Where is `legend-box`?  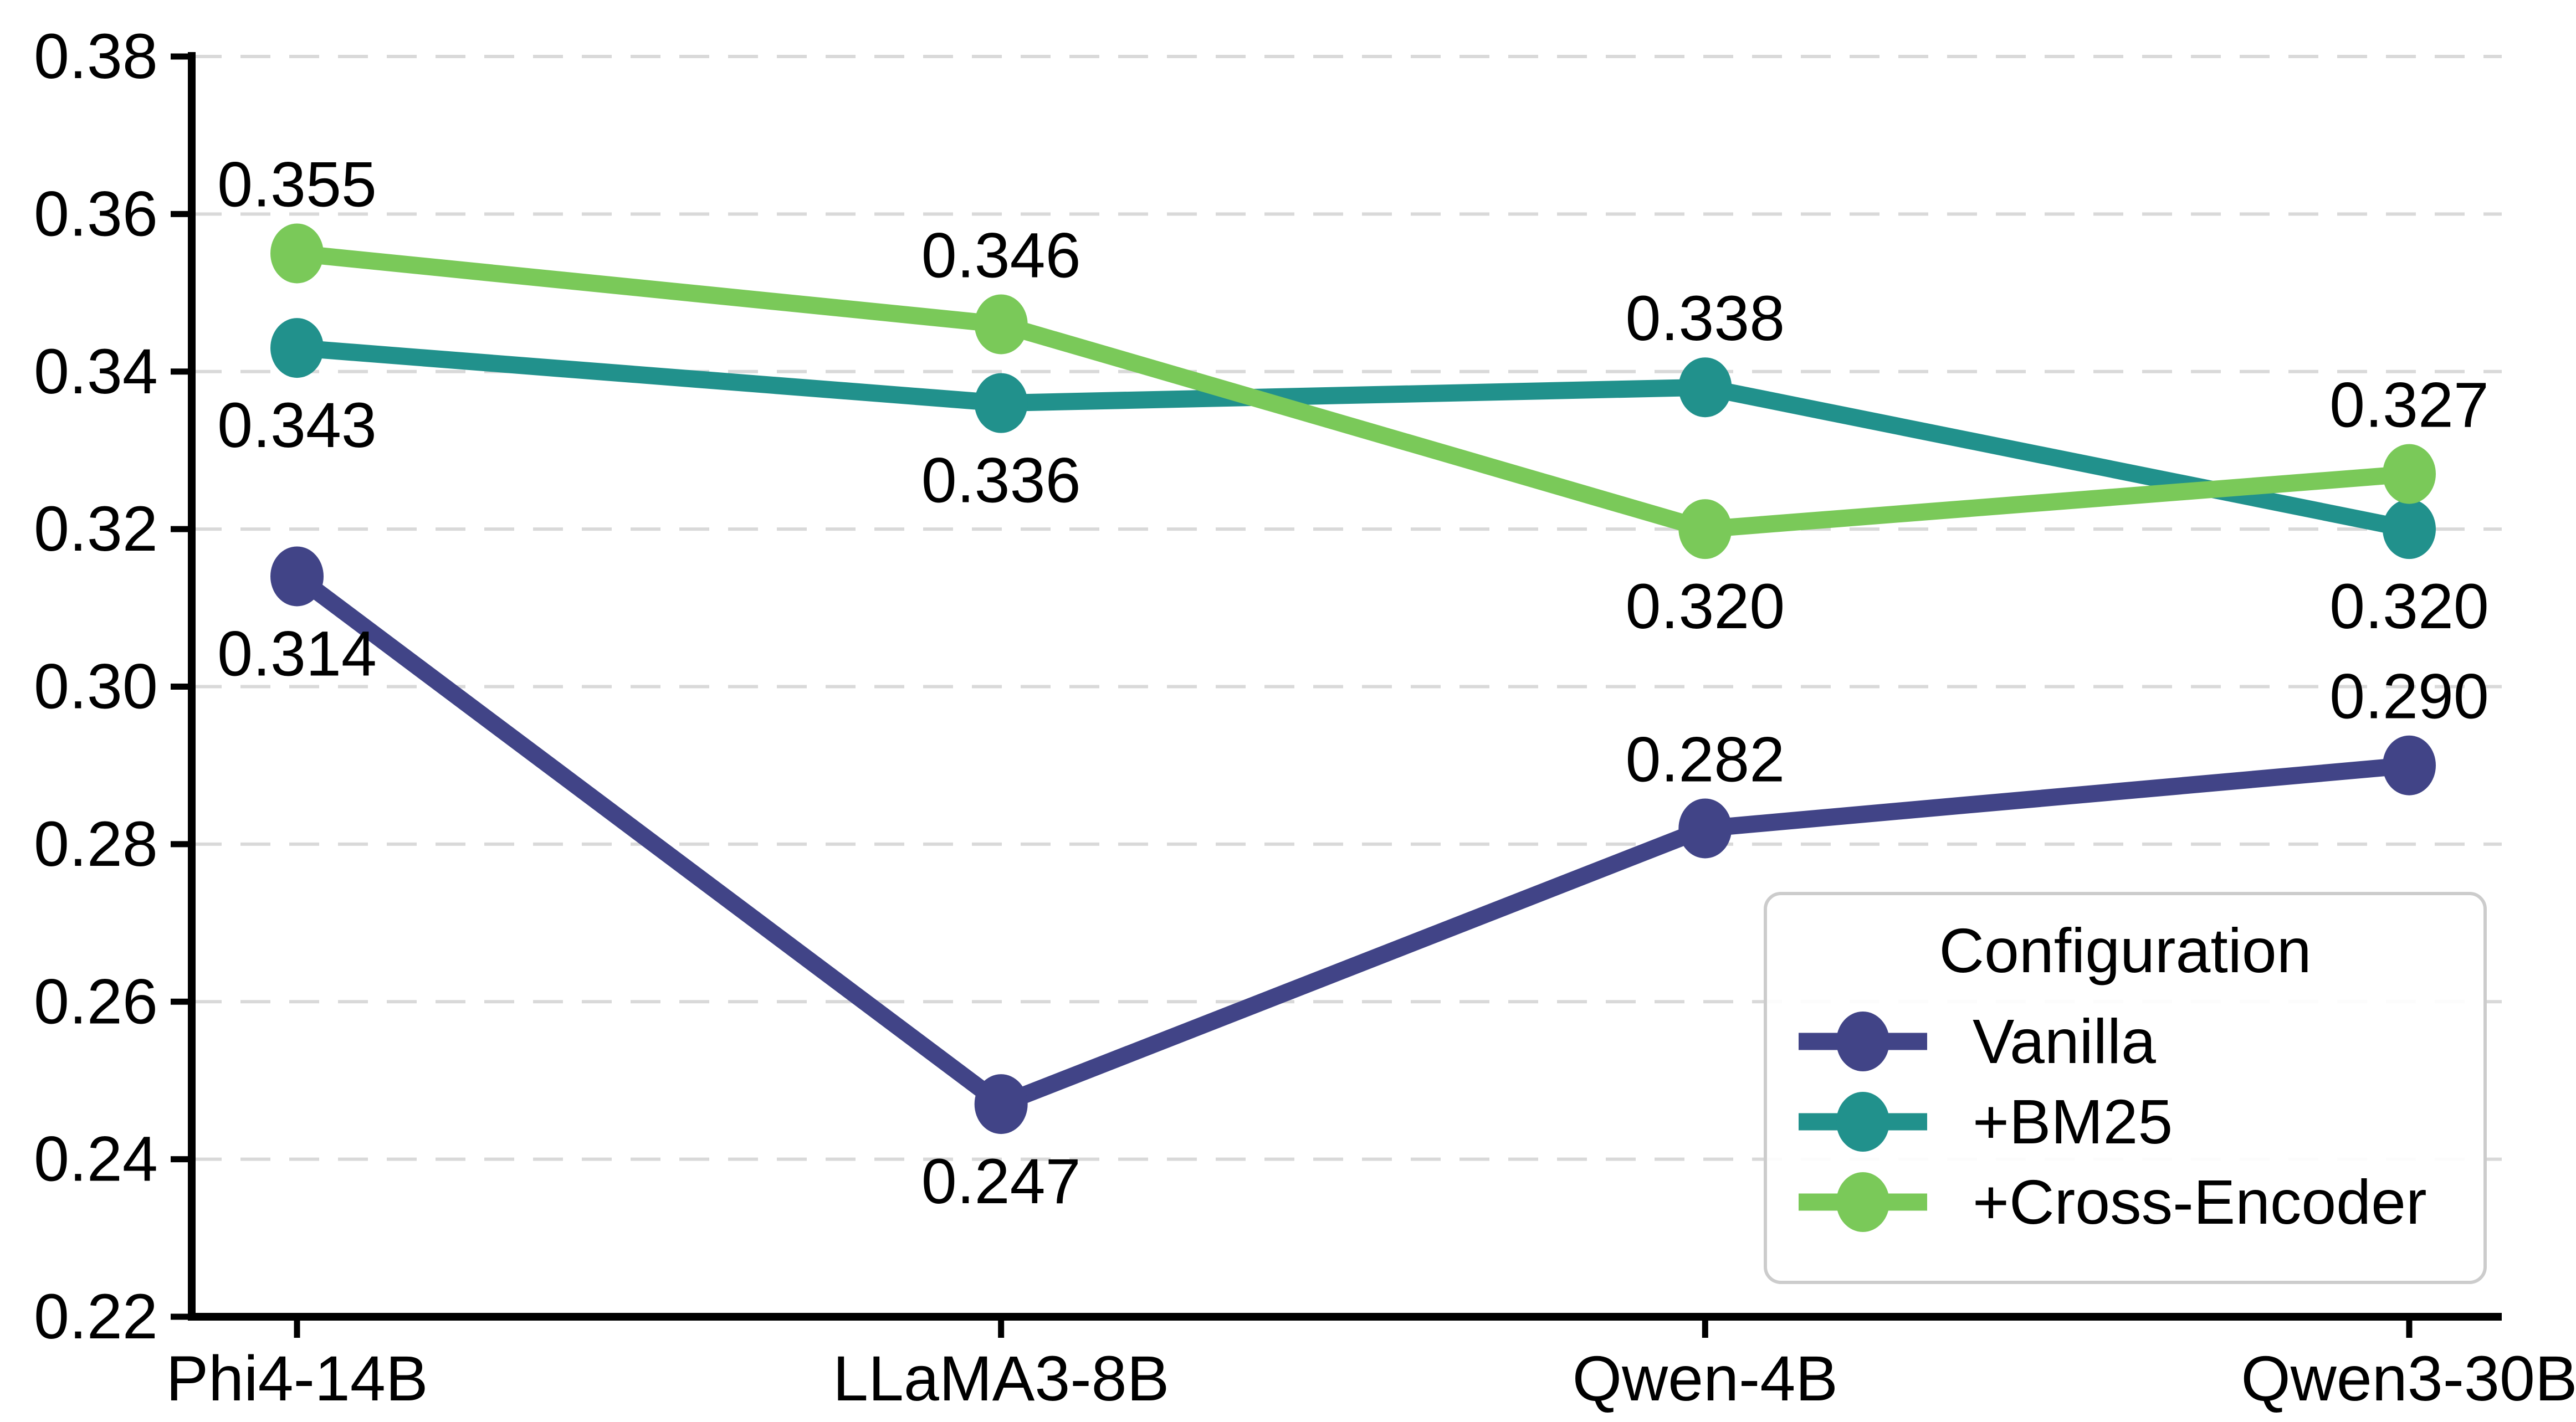 legend-box is located at coordinates (2125, 1088).